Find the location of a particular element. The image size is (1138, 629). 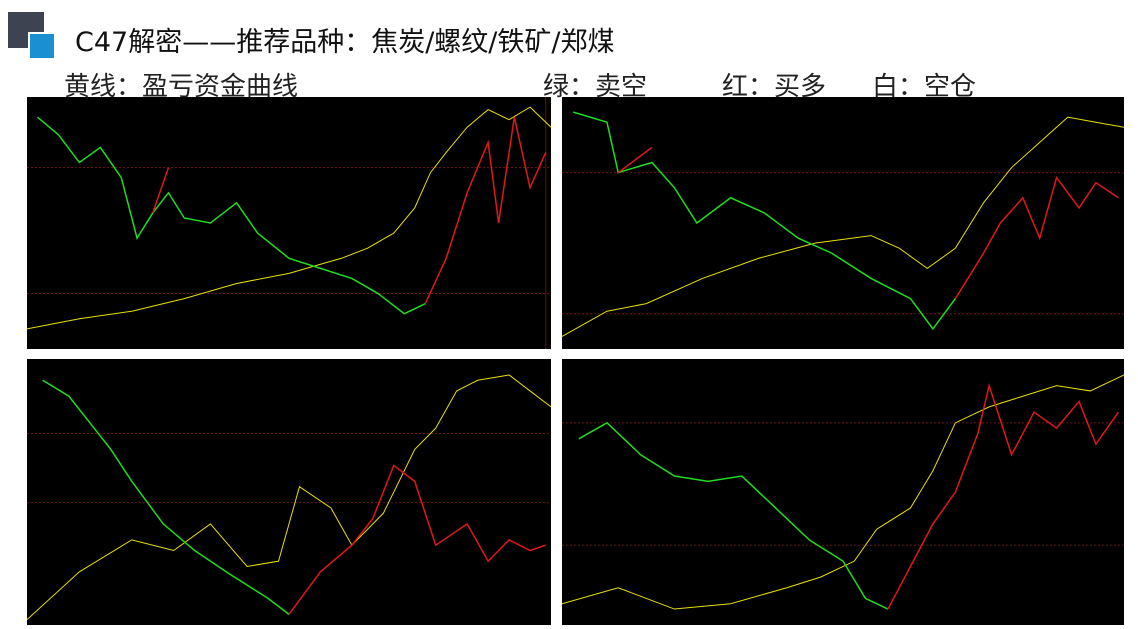

slide-title: C47解密——推荐品种：焦炭/螺纹/铁矿/郑煤 is located at coordinates (345, 42).